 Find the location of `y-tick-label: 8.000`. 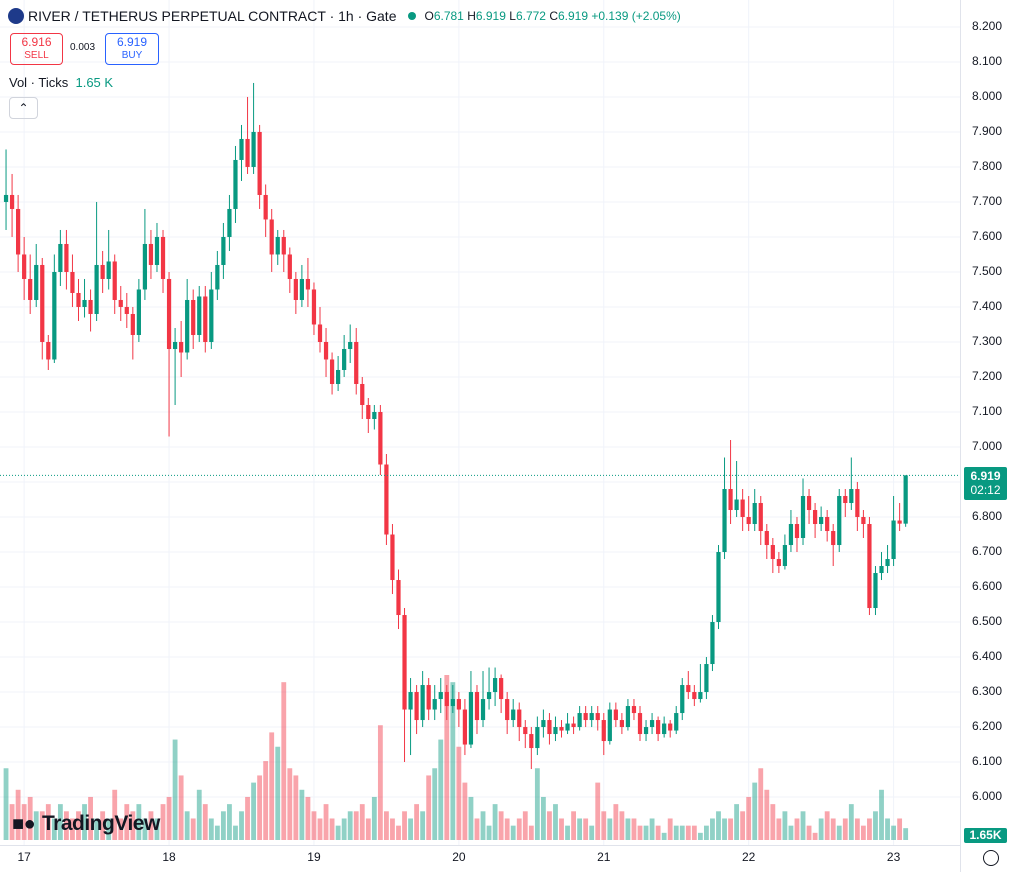

y-tick-label: 8.000 is located at coordinates (987, 96).